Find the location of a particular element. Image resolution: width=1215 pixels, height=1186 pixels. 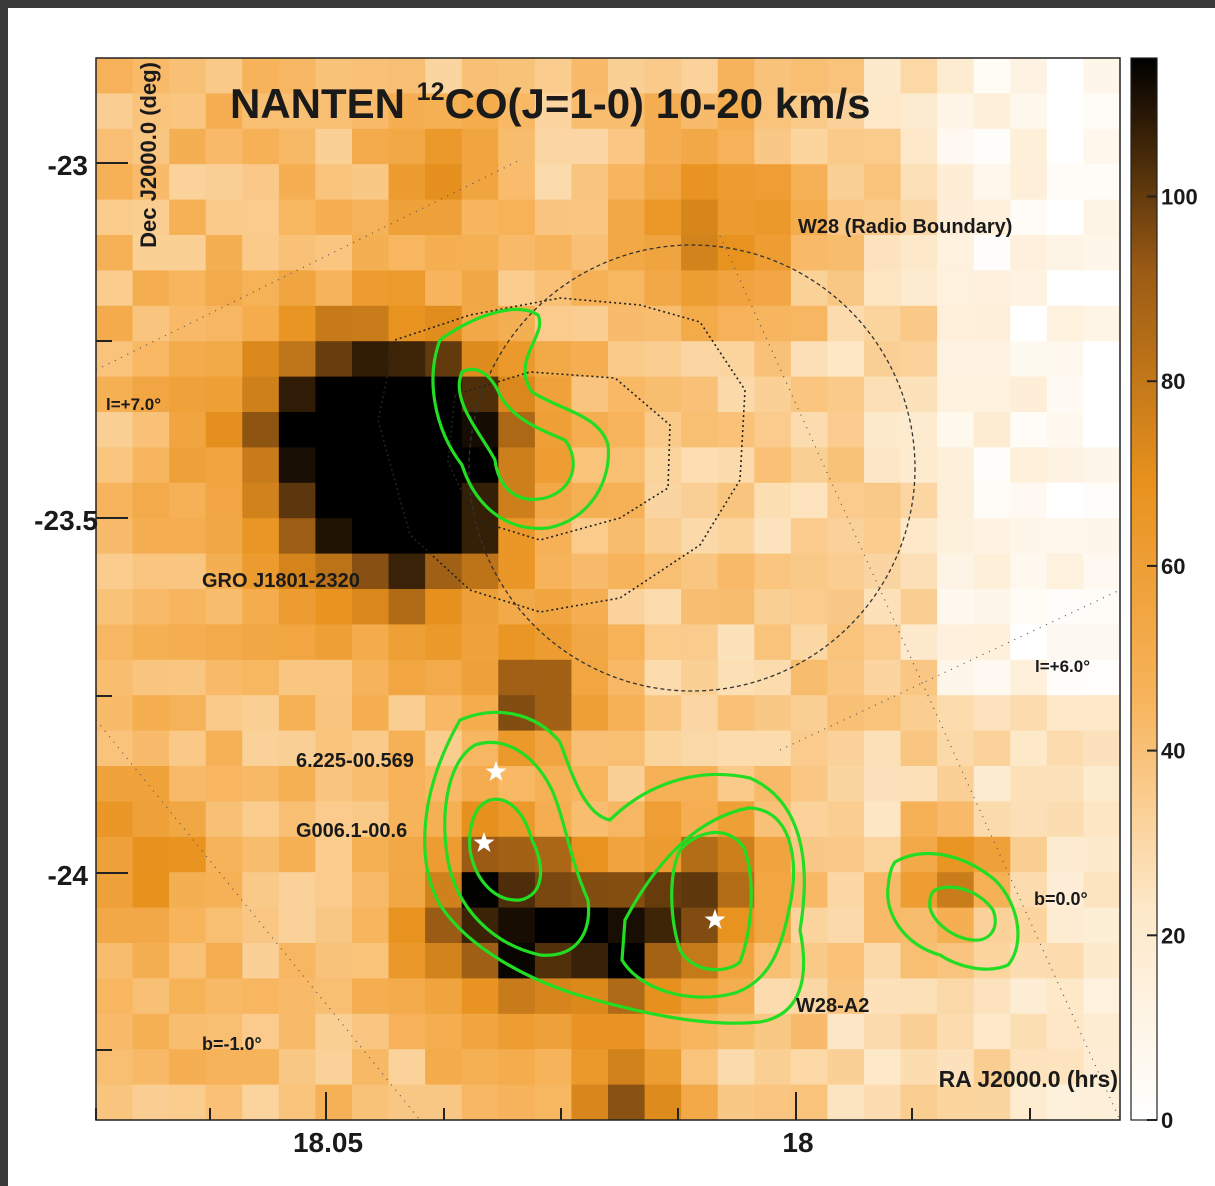

y-tick-label-1: -23 is located at coordinates (68, 165).